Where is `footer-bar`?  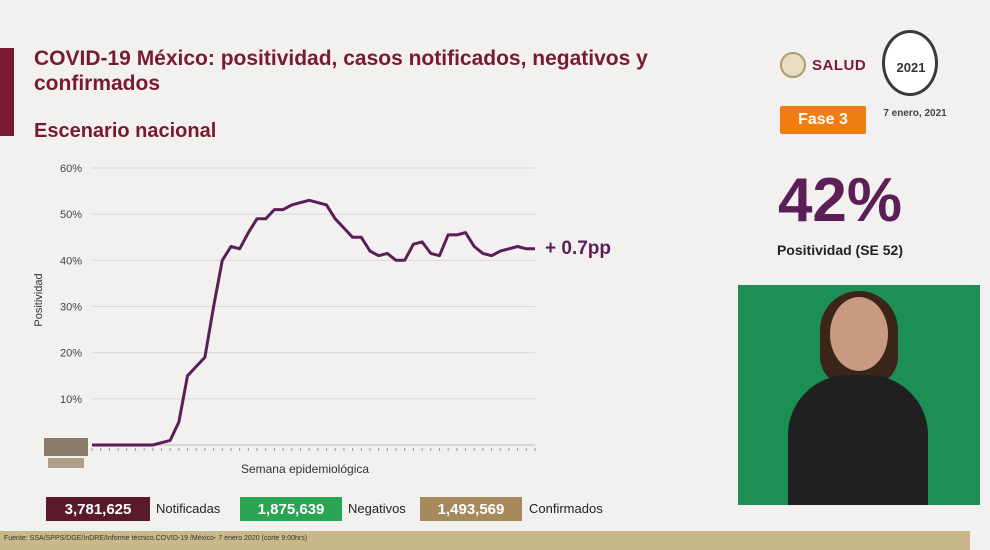
footer-bar is located at coordinates (485, 540).